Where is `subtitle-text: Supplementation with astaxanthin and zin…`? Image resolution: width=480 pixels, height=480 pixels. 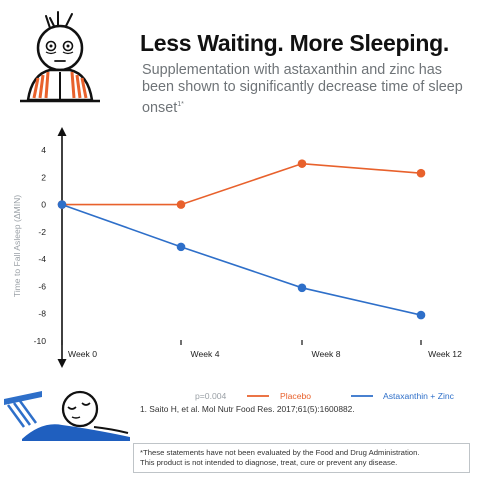 subtitle-text: Supplementation with astaxanthin and zin… is located at coordinates (302, 89).